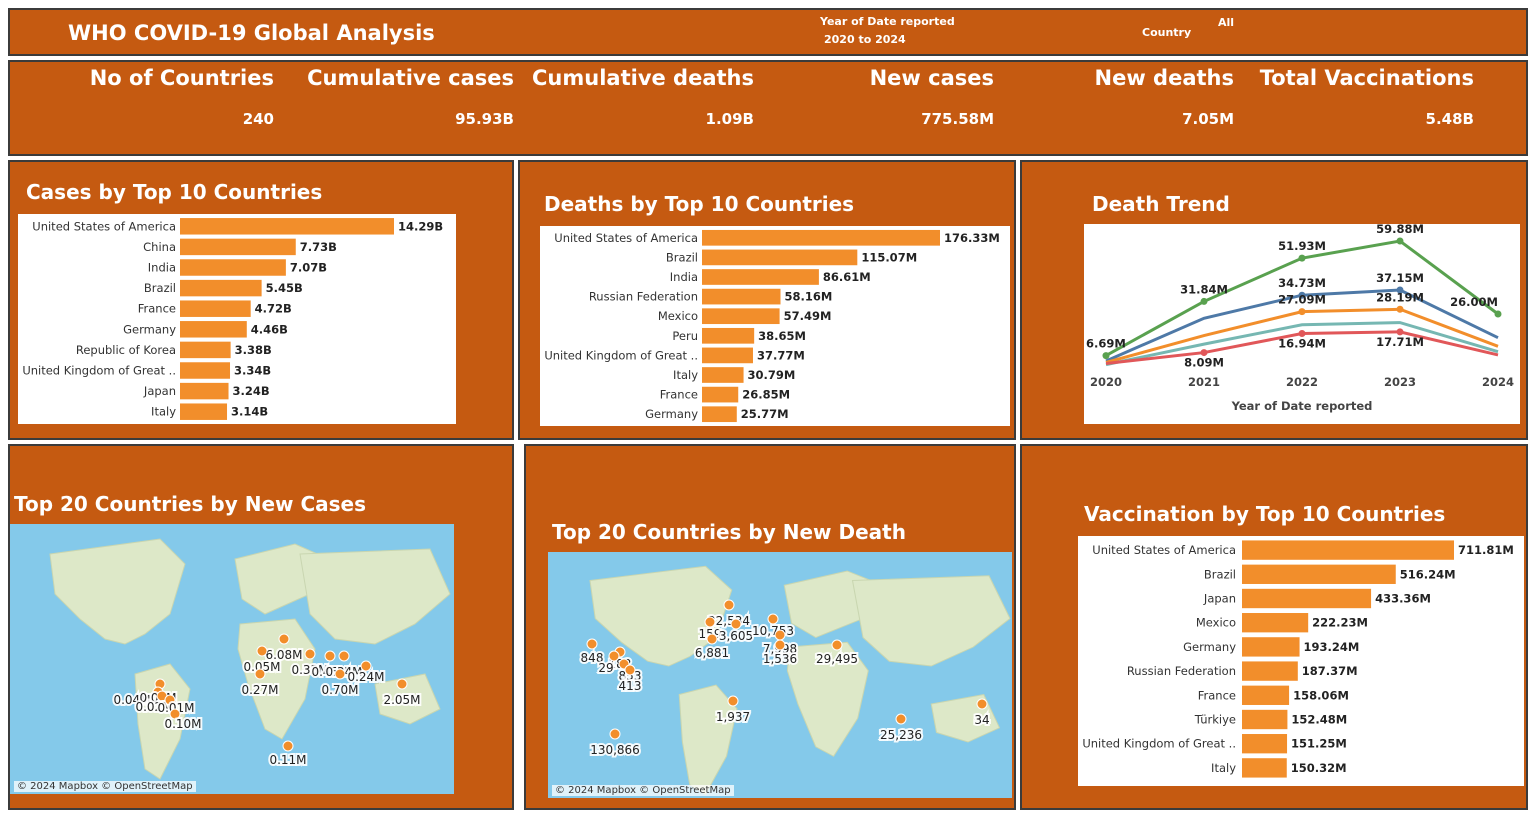 The image size is (1534, 817). What do you see at coordinates (253, 350) in the screenshot?
I see `cases-value-label: 3.38B` at bounding box center [253, 350].